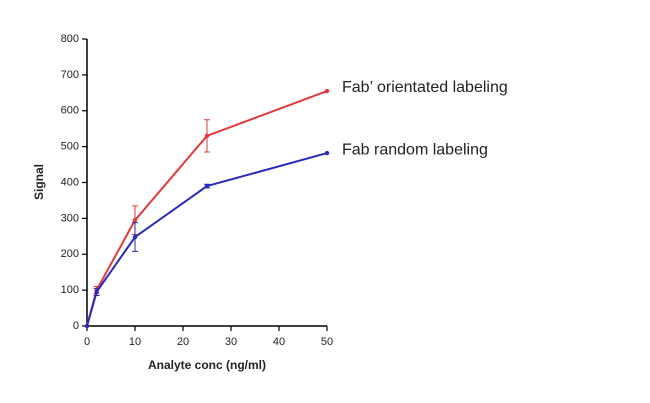  Describe the element at coordinates (231, 342) in the screenshot. I see `x-tick-label: 30` at that location.